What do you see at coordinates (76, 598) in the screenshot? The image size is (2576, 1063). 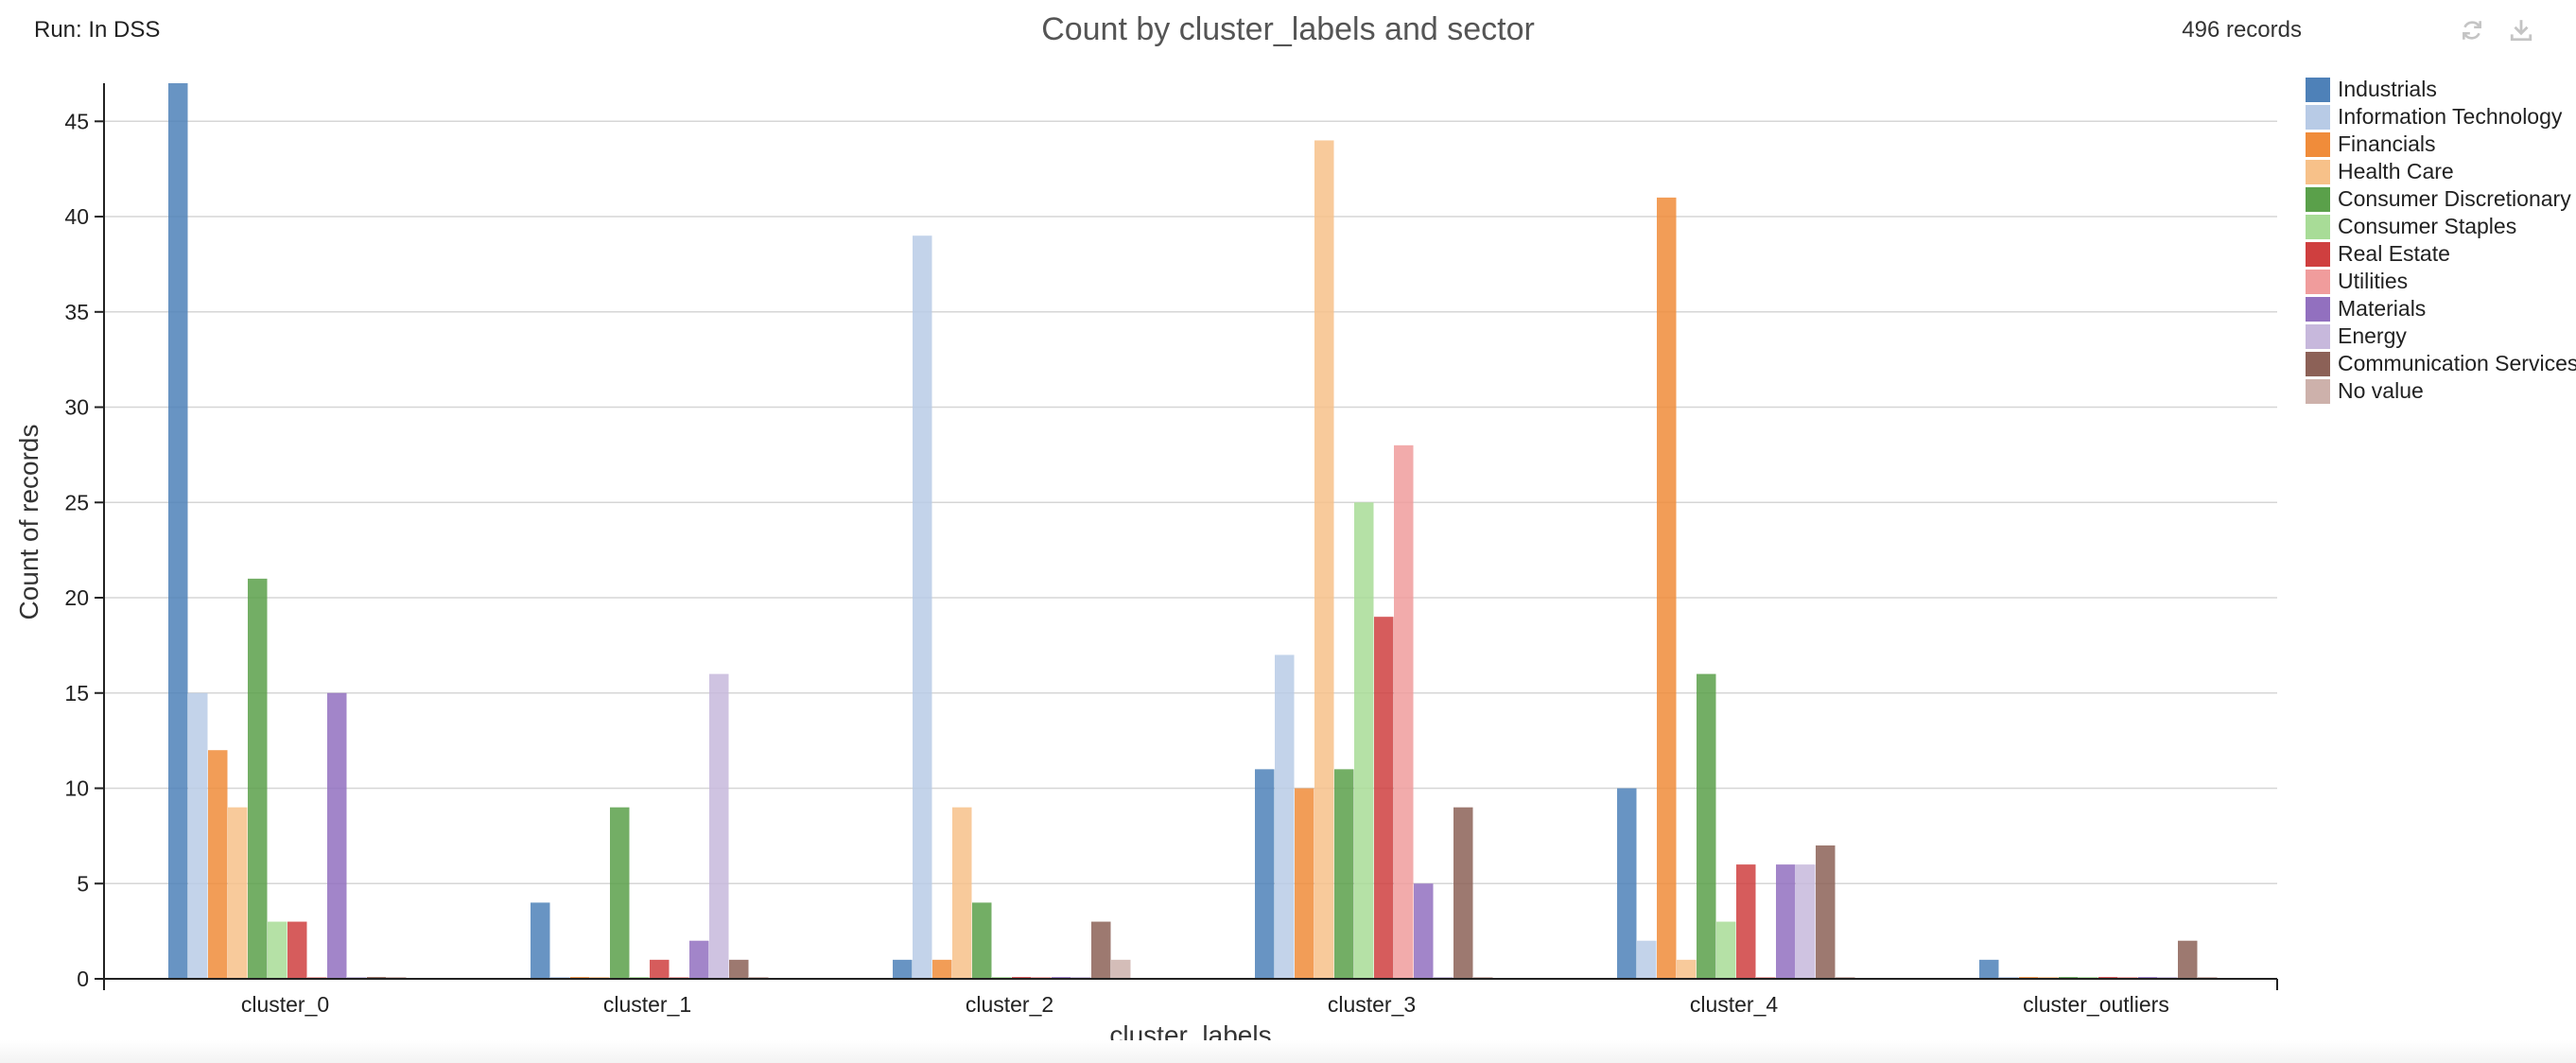 I see `y-tick-label: 20` at bounding box center [76, 598].